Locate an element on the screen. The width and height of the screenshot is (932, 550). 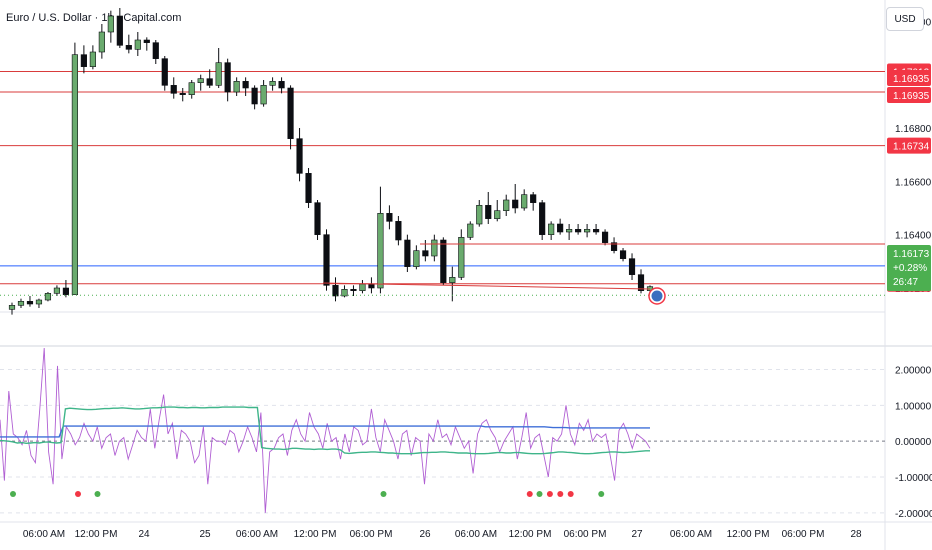
last-price-tag-text: 1.16173 is located at coordinates (911, 254).